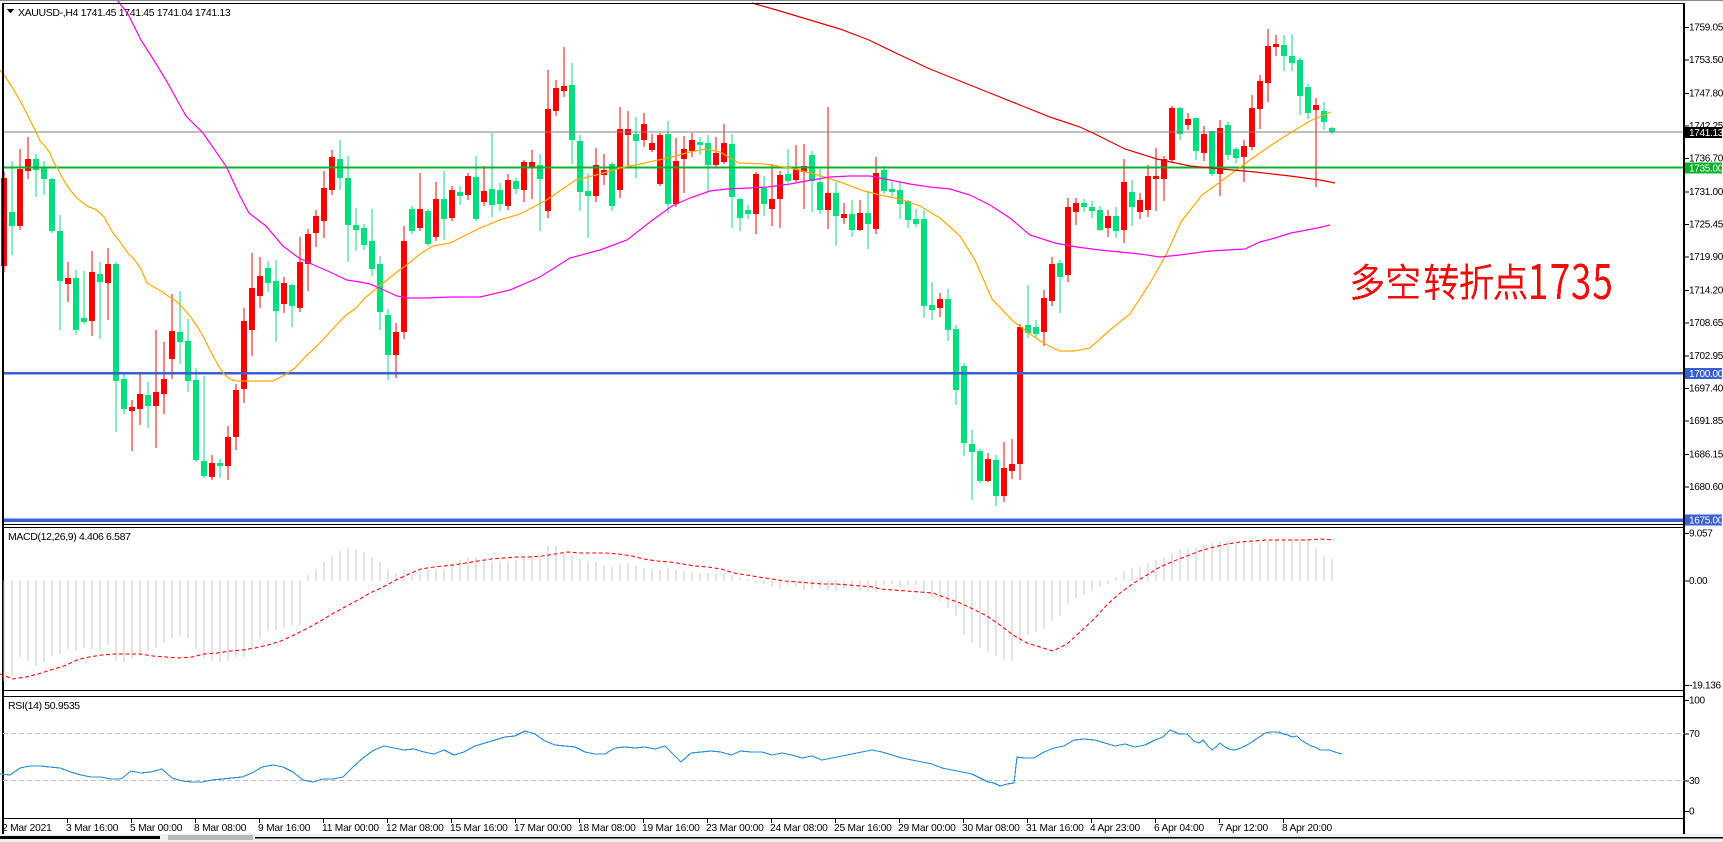 The width and height of the screenshot is (1723, 842). Describe the element at coordinates (1706, 133) in the screenshot. I see `svg-text: 1741.13` at that location.